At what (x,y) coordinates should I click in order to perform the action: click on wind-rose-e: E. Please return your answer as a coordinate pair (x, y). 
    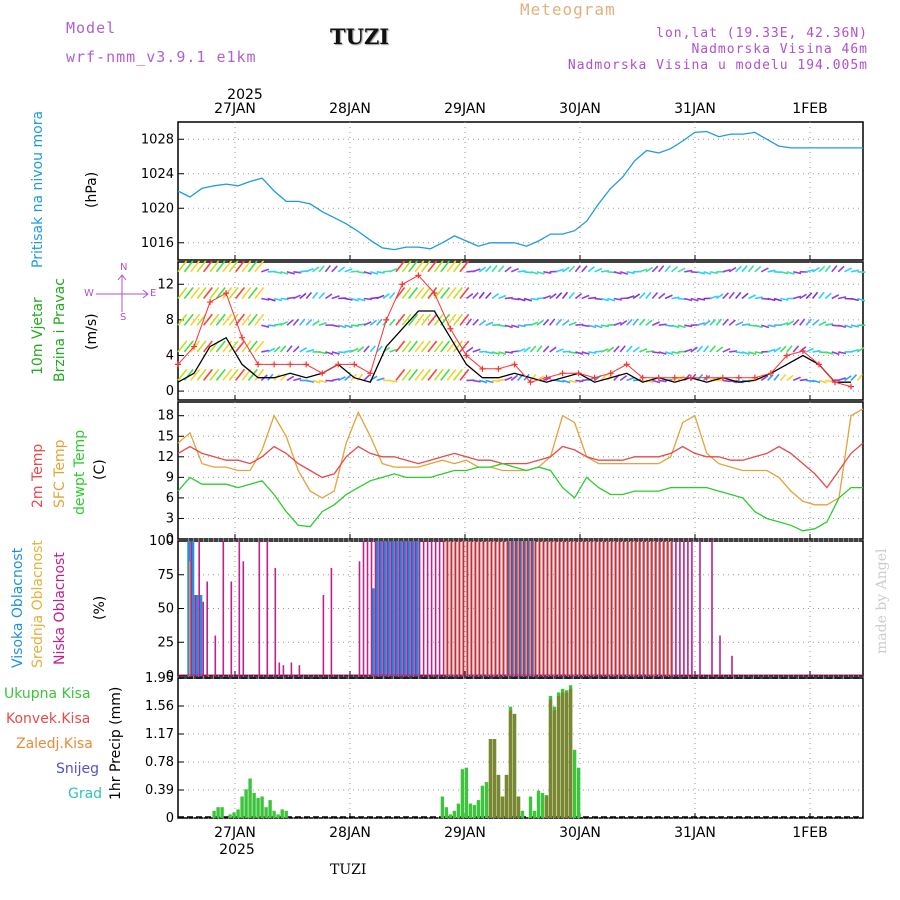
    Looking at the image, I should click on (153, 293).